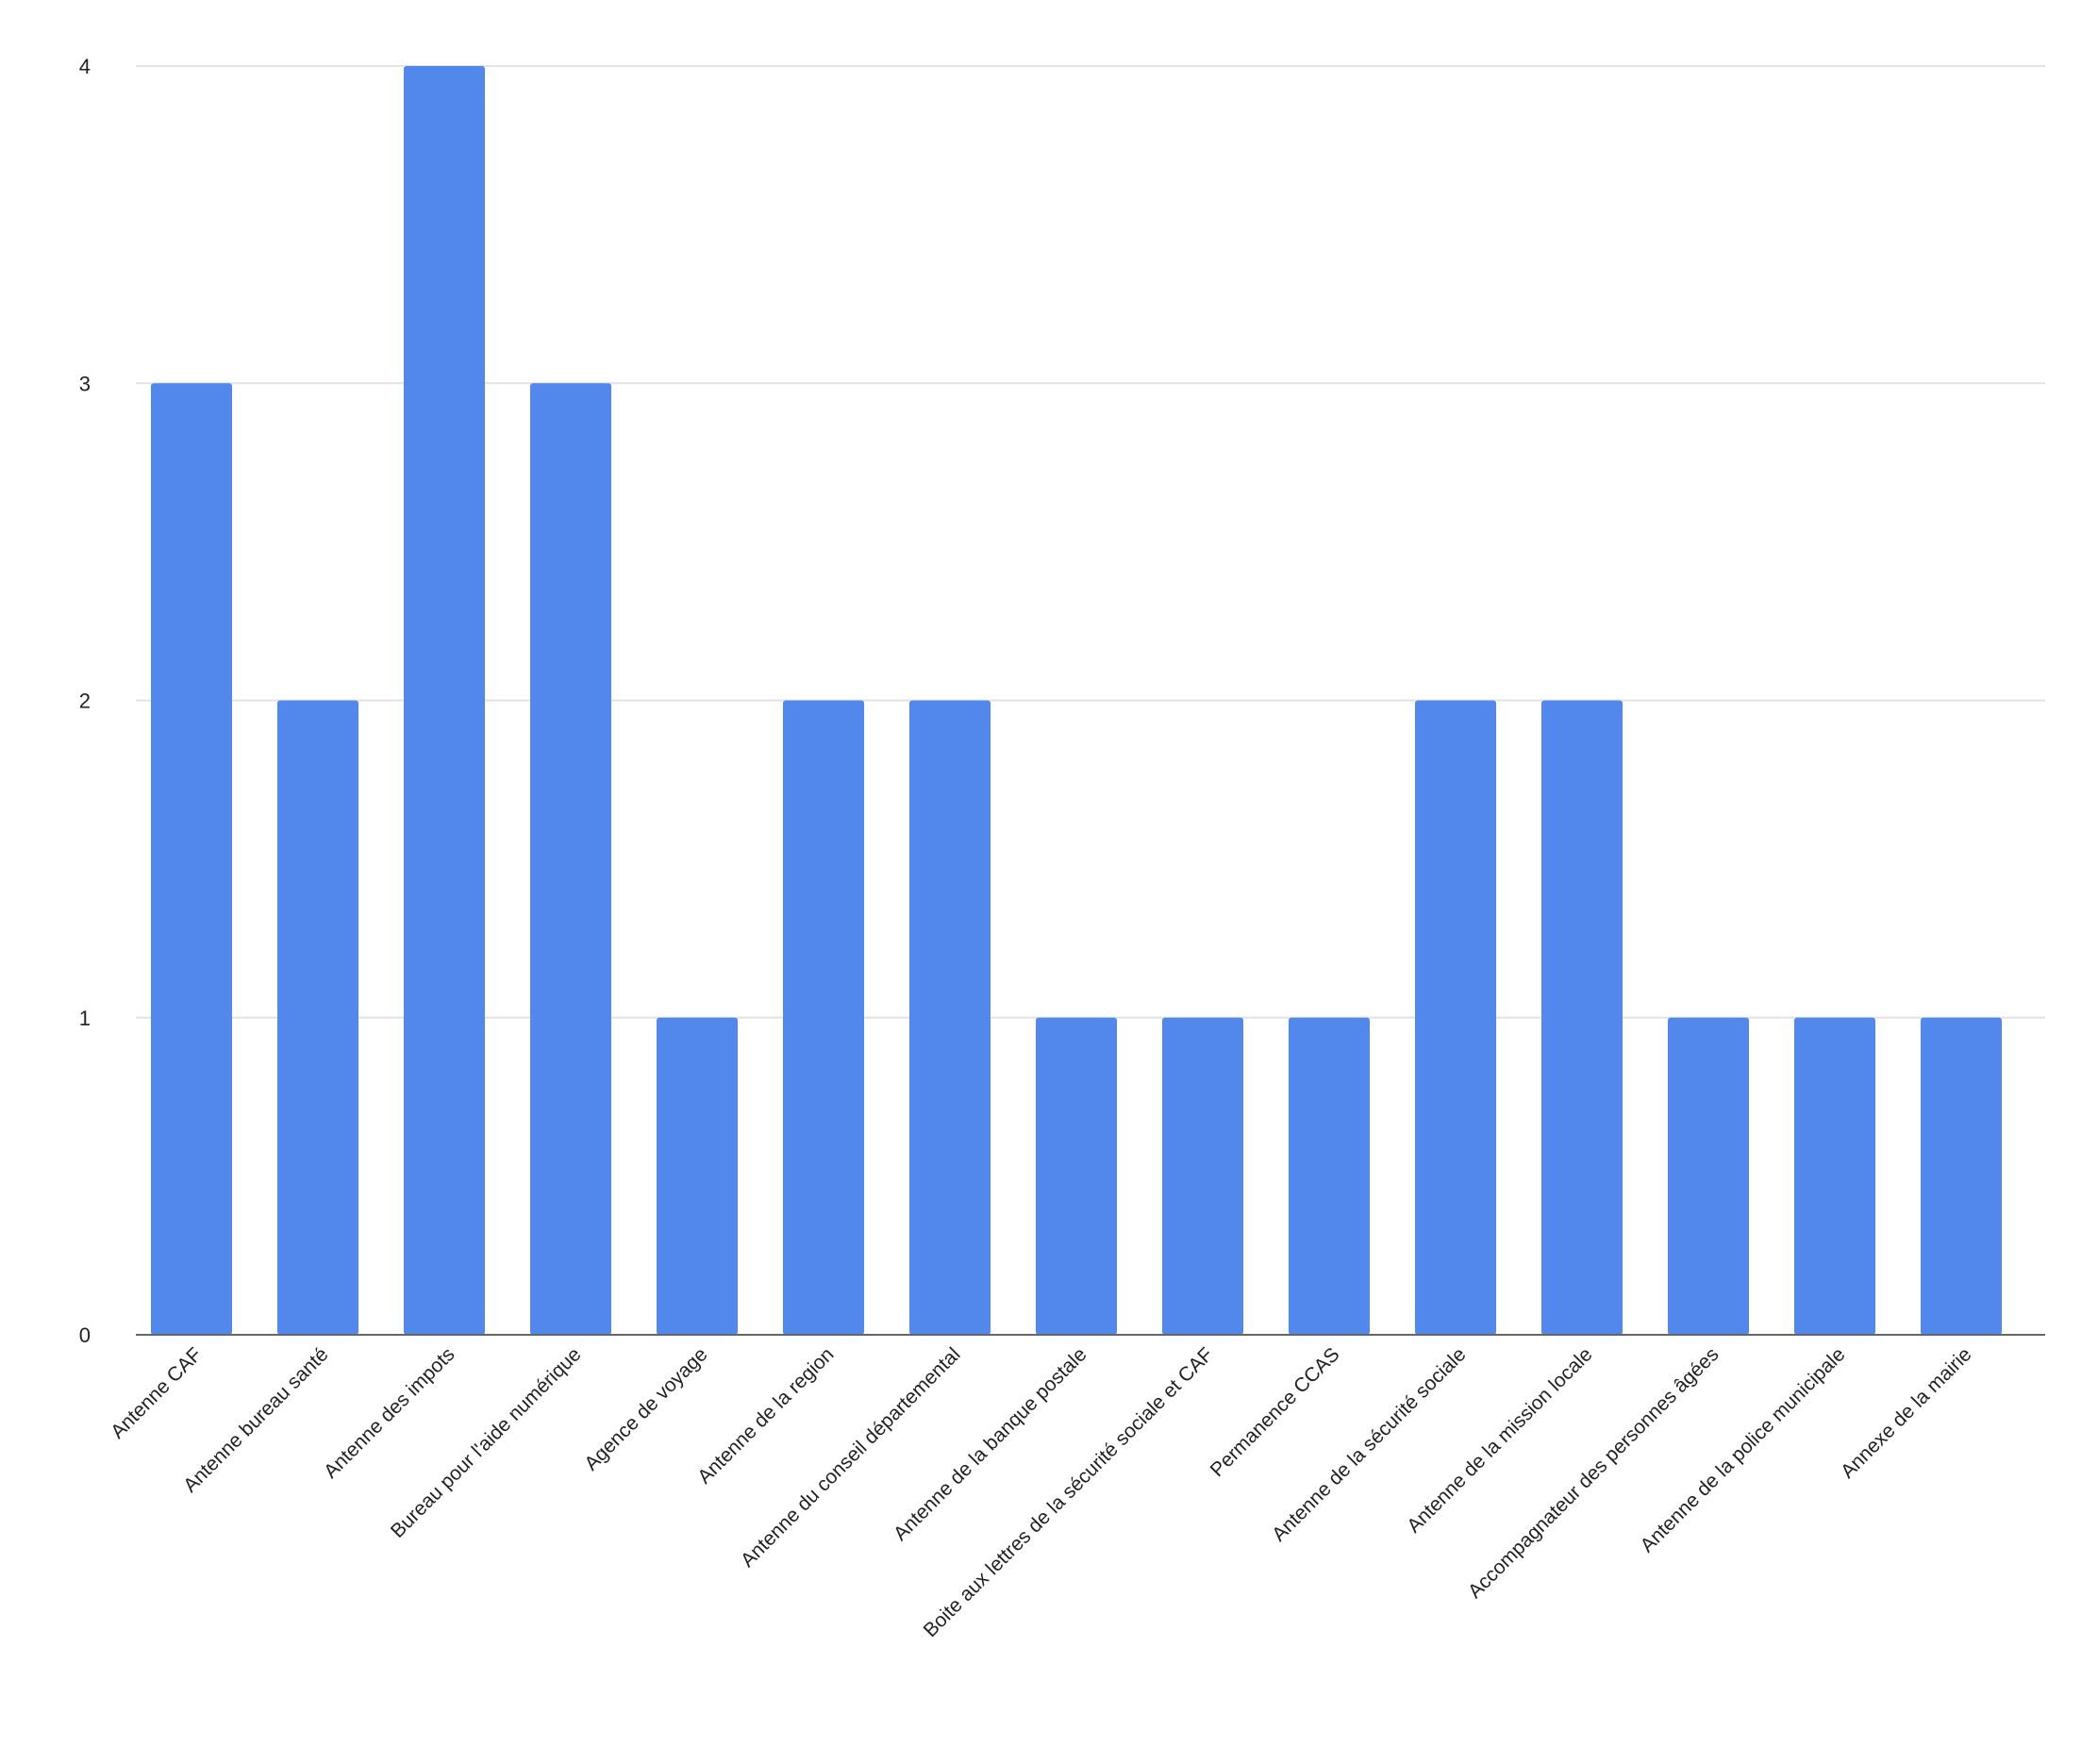  What do you see at coordinates (1907, 1413) in the screenshot?
I see `x-category-label: Annexe de la mairie` at bounding box center [1907, 1413].